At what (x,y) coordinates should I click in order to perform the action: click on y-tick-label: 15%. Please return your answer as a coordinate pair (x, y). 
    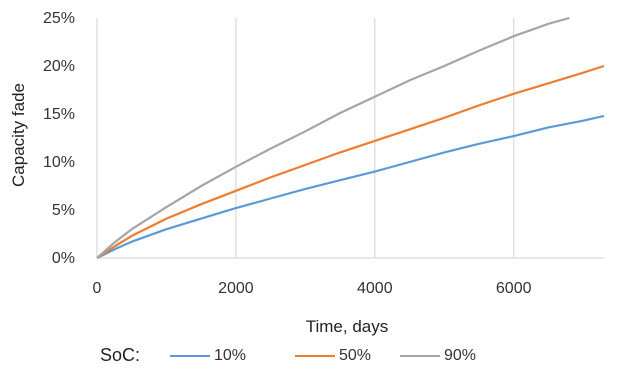
    Looking at the image, I should click on (59, 114).